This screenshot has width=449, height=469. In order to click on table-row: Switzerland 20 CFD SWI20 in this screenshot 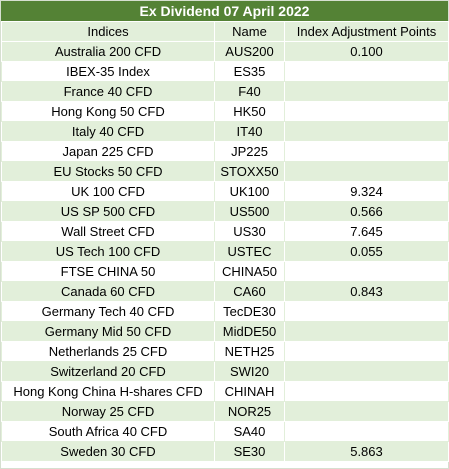, I will do `click(225, 371)`.